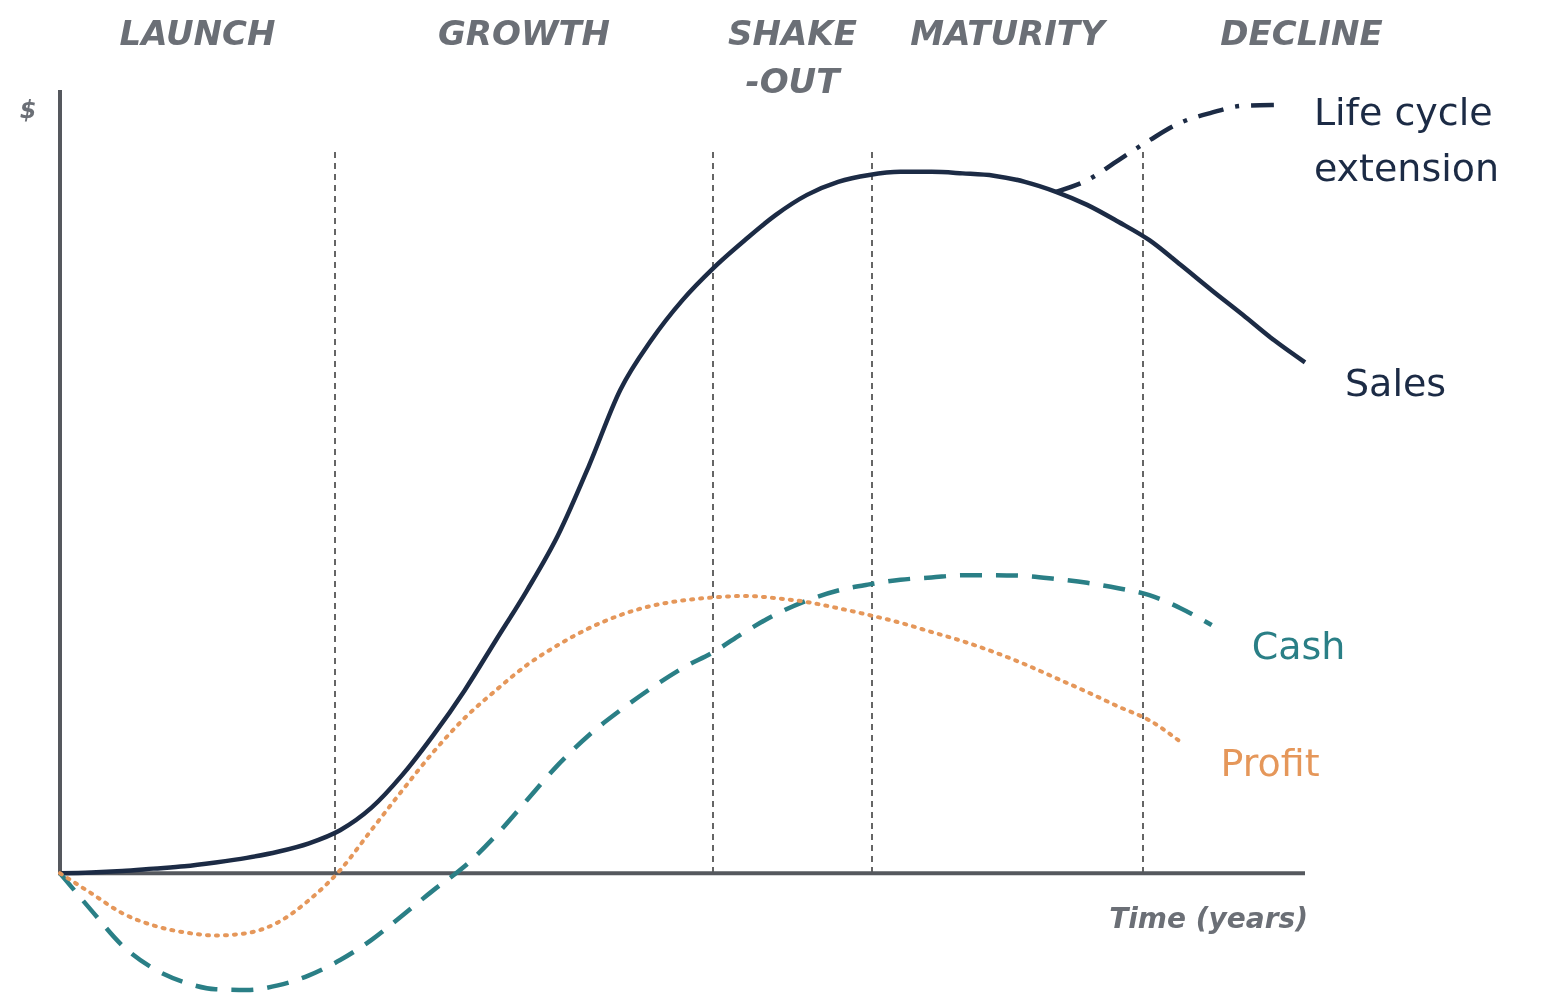 This screenshot has width=1553, height=996. Describe the element at coordinates (1301, 33) in the screenshot. I see `text: DECLINE` at that location.